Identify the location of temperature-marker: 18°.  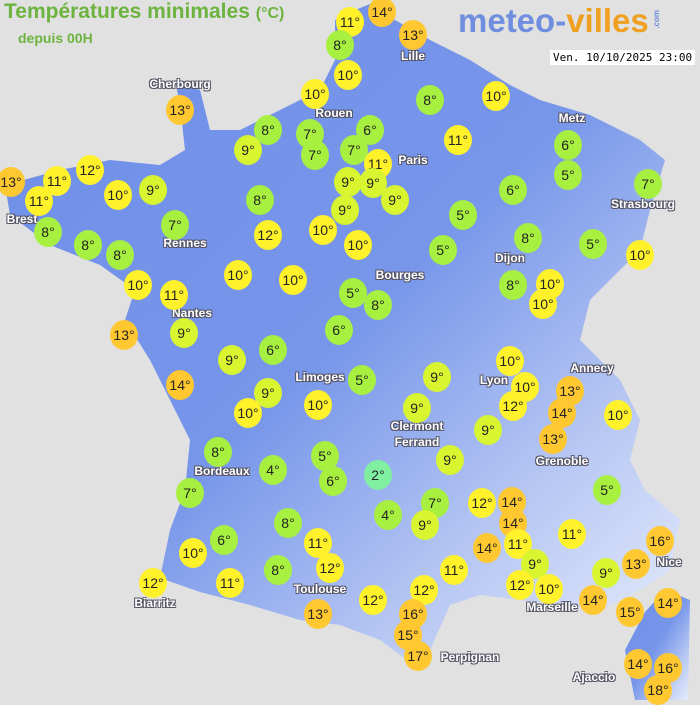
(658, 690).